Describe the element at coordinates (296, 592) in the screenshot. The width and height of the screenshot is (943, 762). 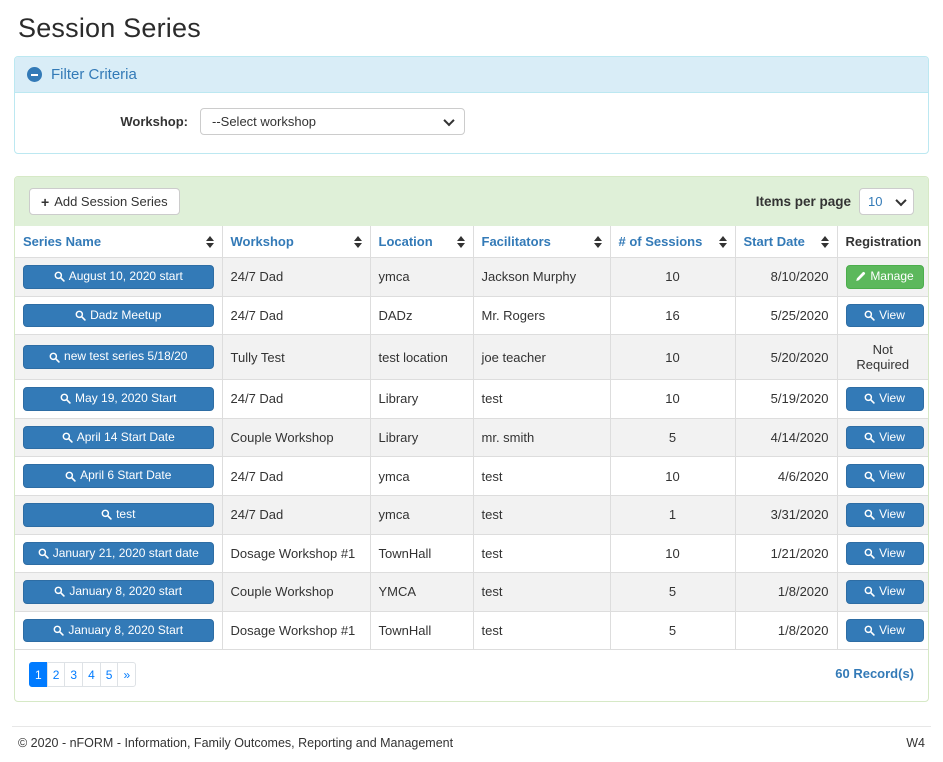
I see `workshop-cell: Couple Workshop` at that location.